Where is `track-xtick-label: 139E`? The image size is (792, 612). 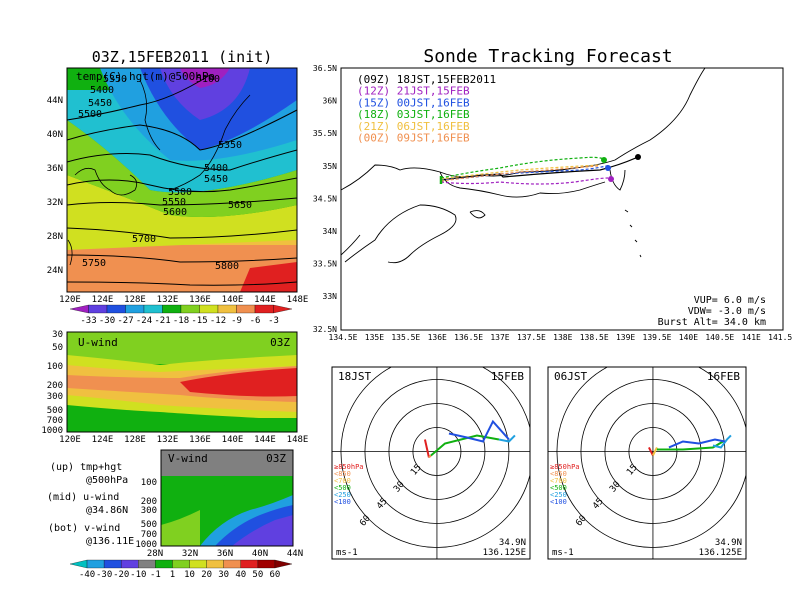
track-xtick-label: 139E is located at coordinates (625, 337).